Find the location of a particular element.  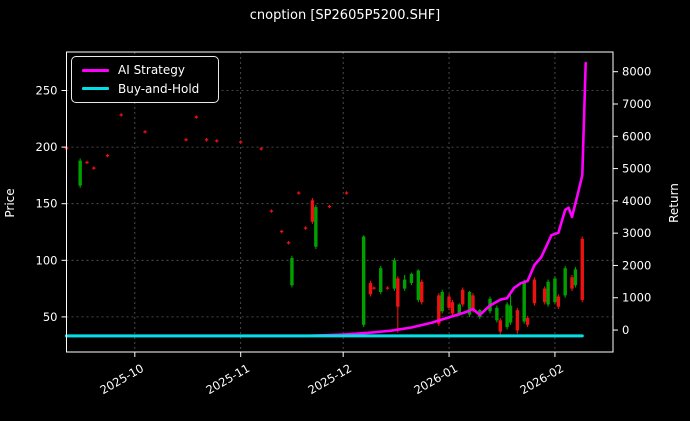

buy-and-hold-line-swatch is located at coordinates (95, 89).